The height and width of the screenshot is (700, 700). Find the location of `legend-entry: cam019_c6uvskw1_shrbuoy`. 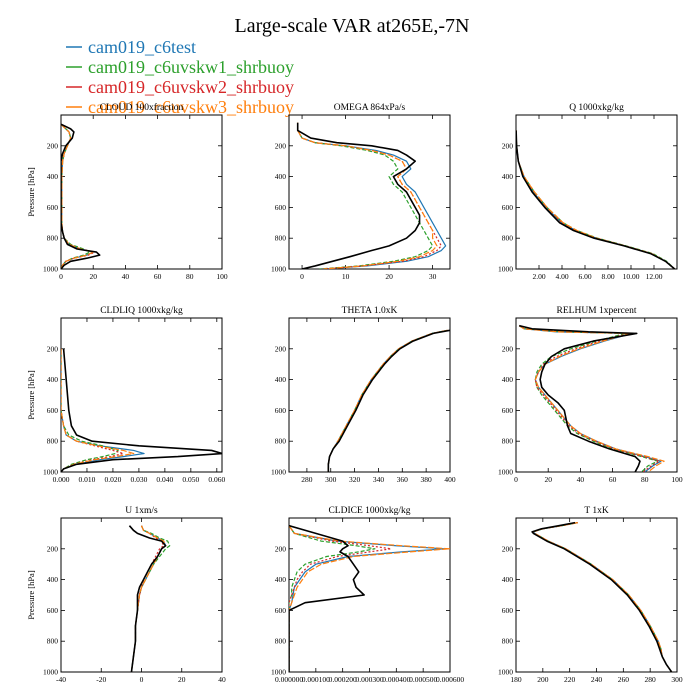

legend-entry: cam019_c6uvskw1_shrbuoy is located at coordinates (191, 67).